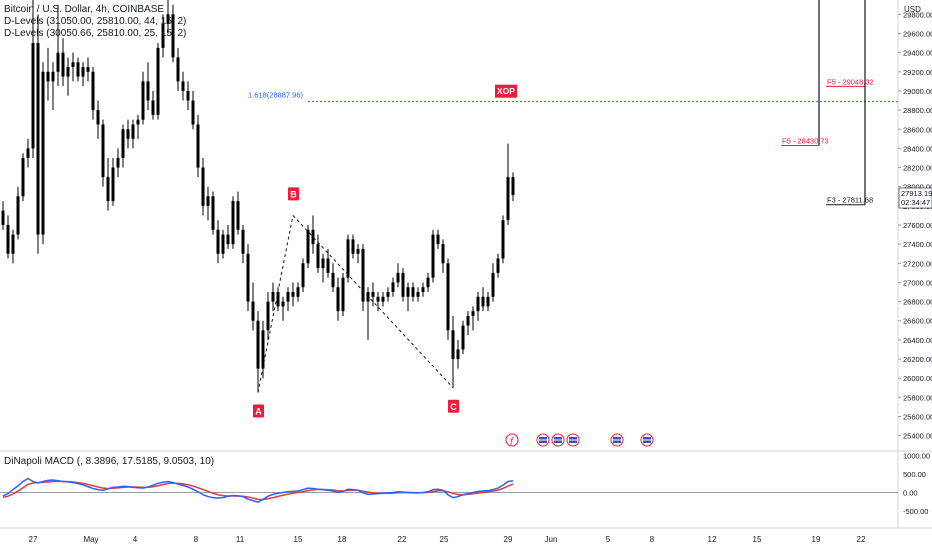 The image size is (932, 555). I want to click on xop-badge, so click(506, 91).